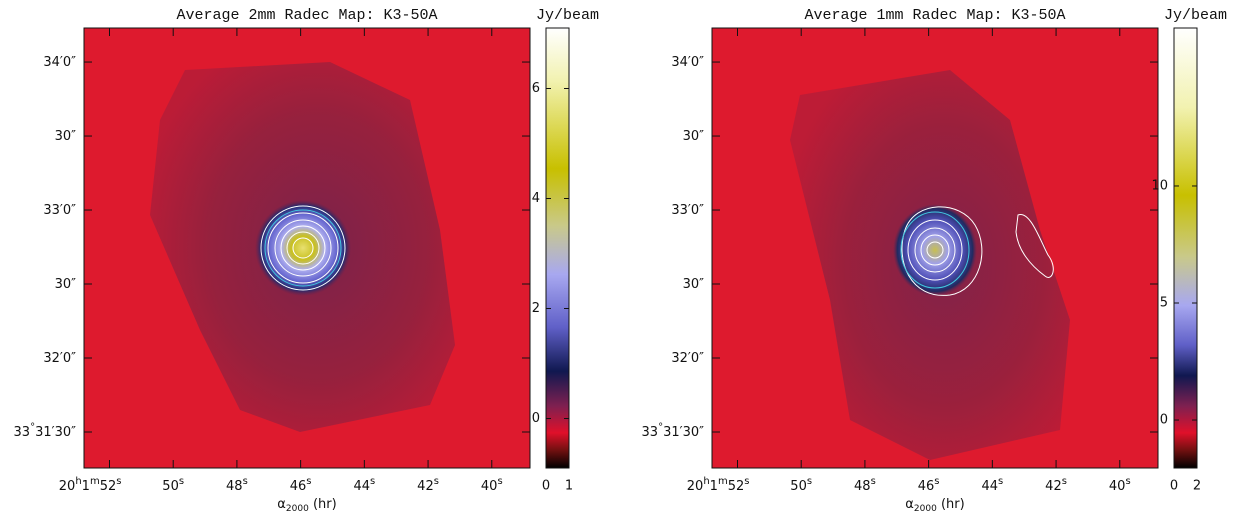 Image resolution: width=1260 pixels, height=518 pixels. What do you see at coordinates (1164, 303) in the screenshot?
I see `colorbar-tick-label: 5` at bounding box center [1164, 303].